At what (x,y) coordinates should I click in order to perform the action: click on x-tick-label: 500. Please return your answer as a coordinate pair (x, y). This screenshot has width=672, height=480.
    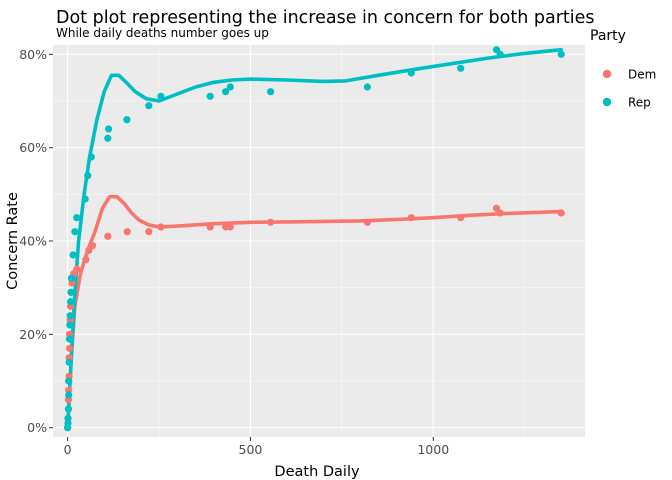
    Looking at the image, I should click on (251, 449).